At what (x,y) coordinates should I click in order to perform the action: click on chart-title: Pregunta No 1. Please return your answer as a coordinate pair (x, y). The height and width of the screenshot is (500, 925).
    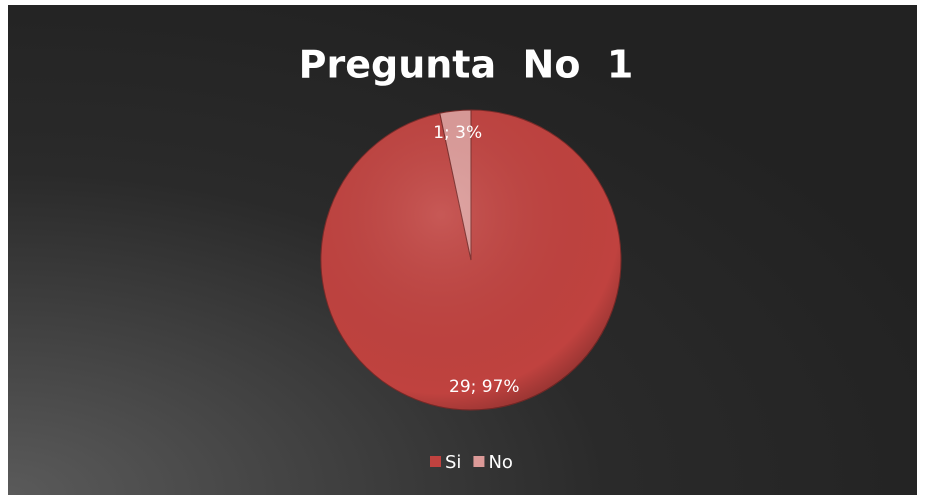
    Looking at the image, I should click on (466, 65).